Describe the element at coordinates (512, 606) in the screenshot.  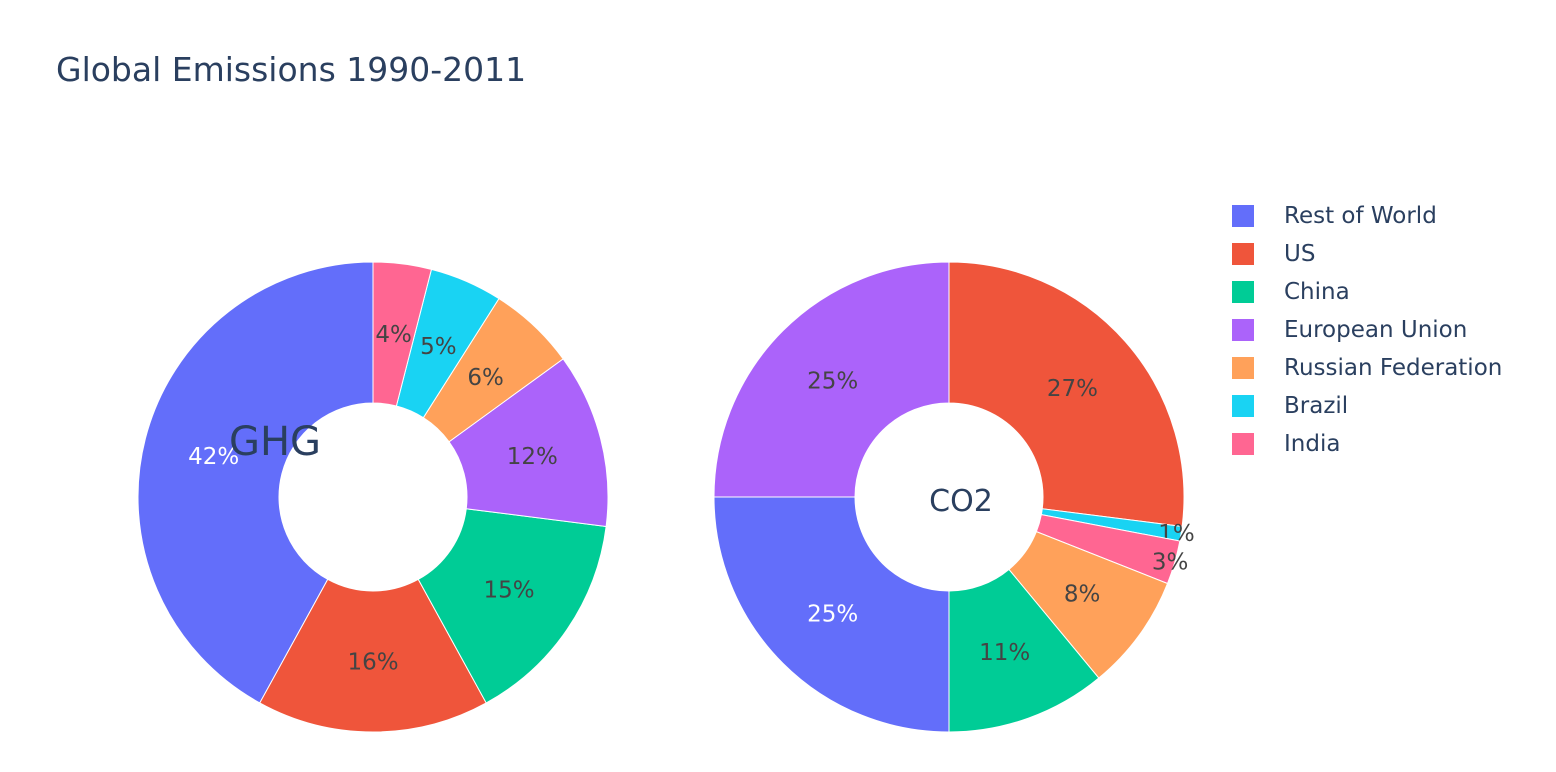
I see `ghg-slice-china` at that location.